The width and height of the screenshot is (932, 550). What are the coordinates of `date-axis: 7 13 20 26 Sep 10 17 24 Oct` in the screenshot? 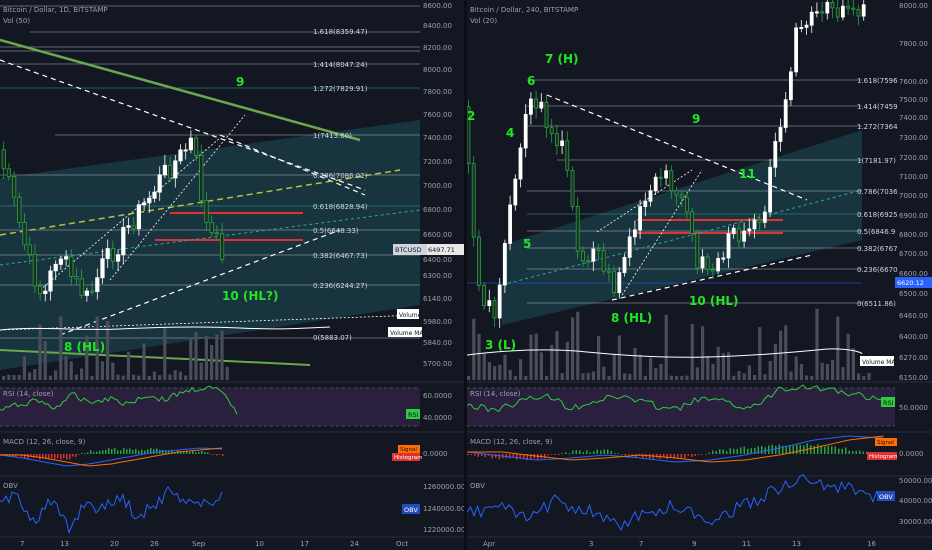 It's located at (214, 544).